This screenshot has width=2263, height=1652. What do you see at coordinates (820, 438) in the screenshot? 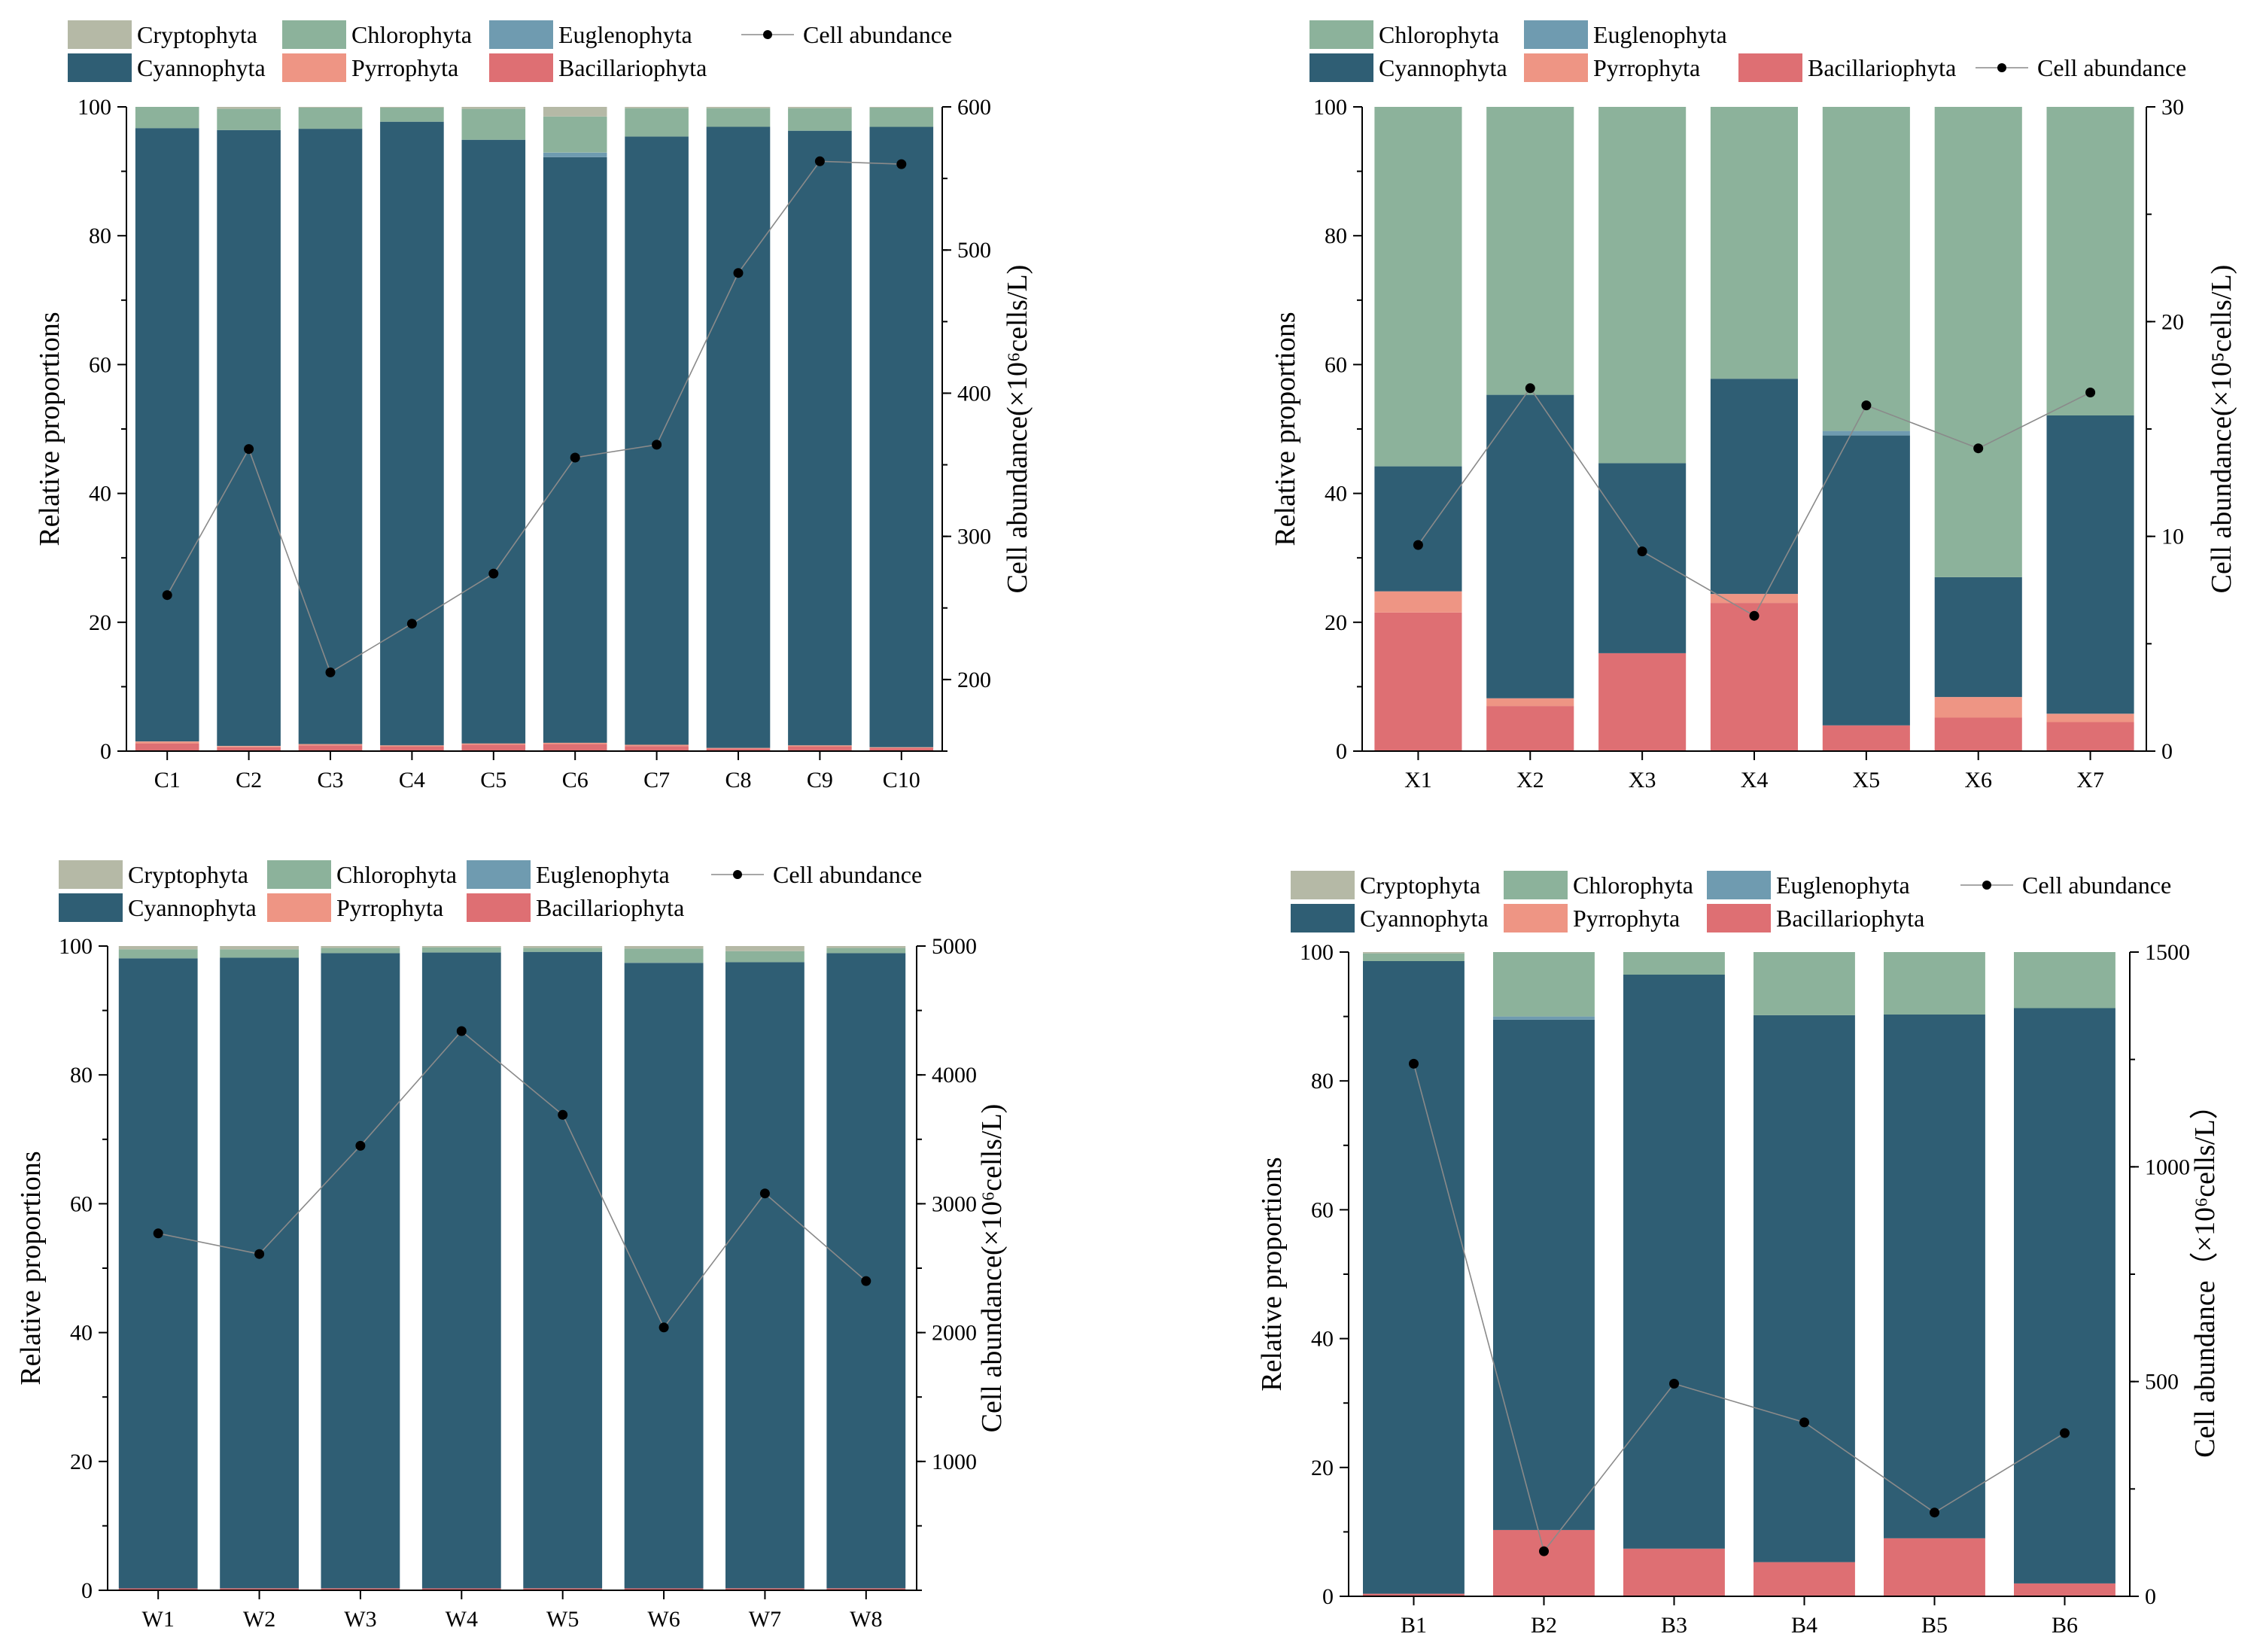
I see `bar-C9-cyannophyta` at bounding box center [820, 438].